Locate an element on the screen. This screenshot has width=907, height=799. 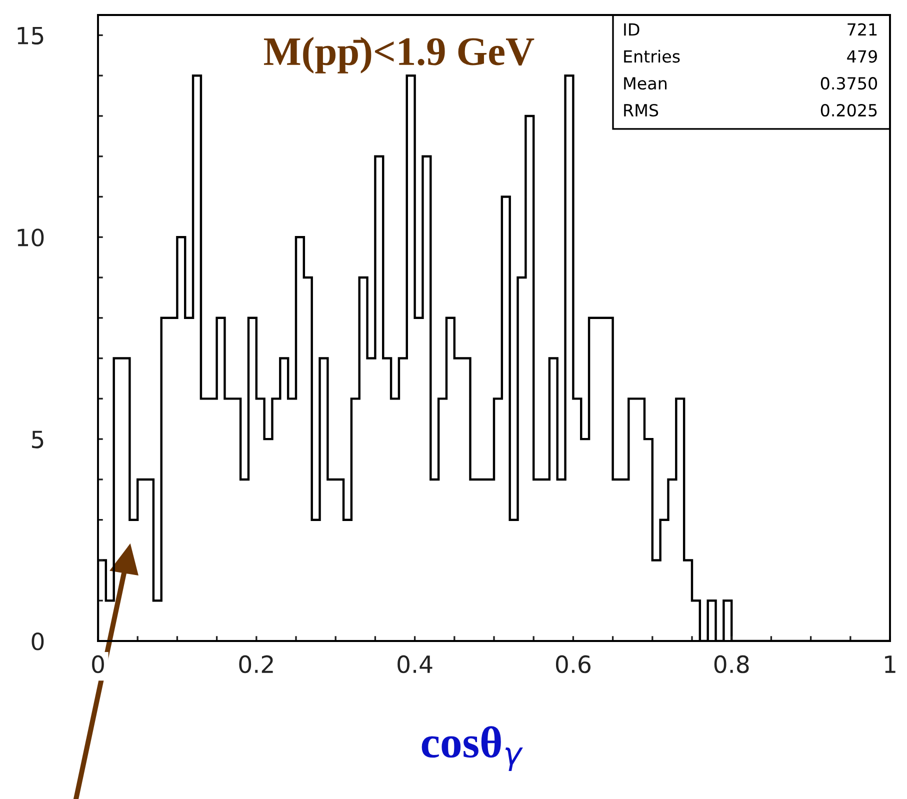
x-tick-label: 0.6 is located at coordinates (573, 664).